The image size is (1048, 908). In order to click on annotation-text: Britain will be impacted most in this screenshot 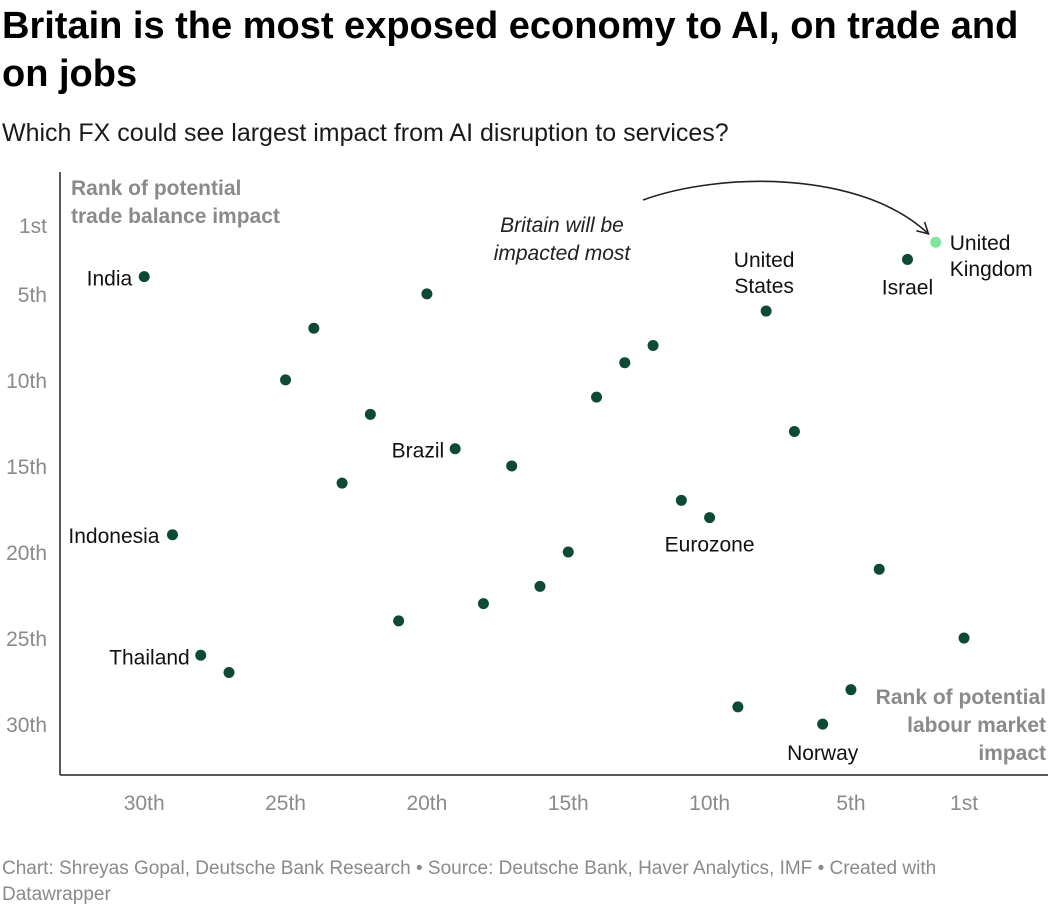, I will do `click(563, 239)`.